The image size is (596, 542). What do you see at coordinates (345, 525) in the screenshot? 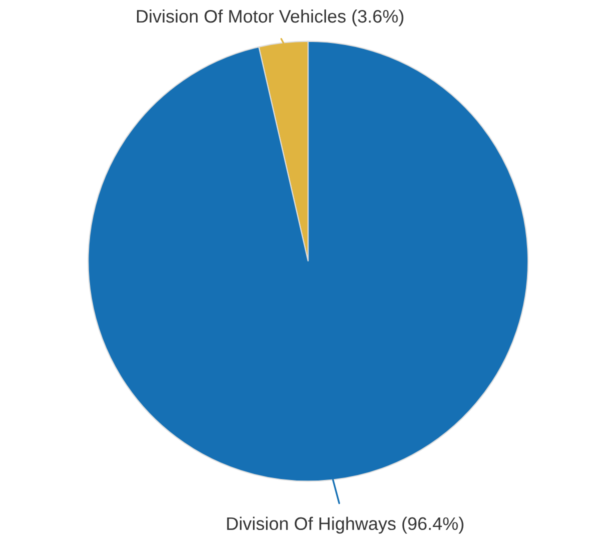
I see `slice-label: Division Of Highways (96.4%)` at bounding box center [345, 525].